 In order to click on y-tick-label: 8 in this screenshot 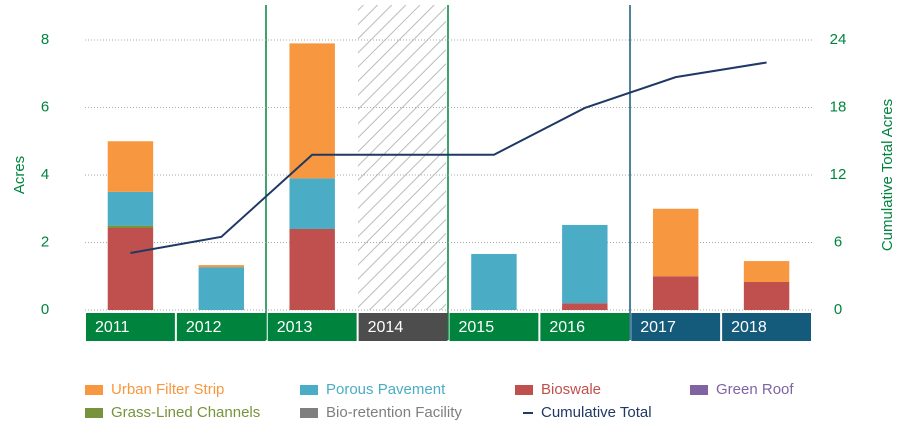, I will do `click(45, 39)`.